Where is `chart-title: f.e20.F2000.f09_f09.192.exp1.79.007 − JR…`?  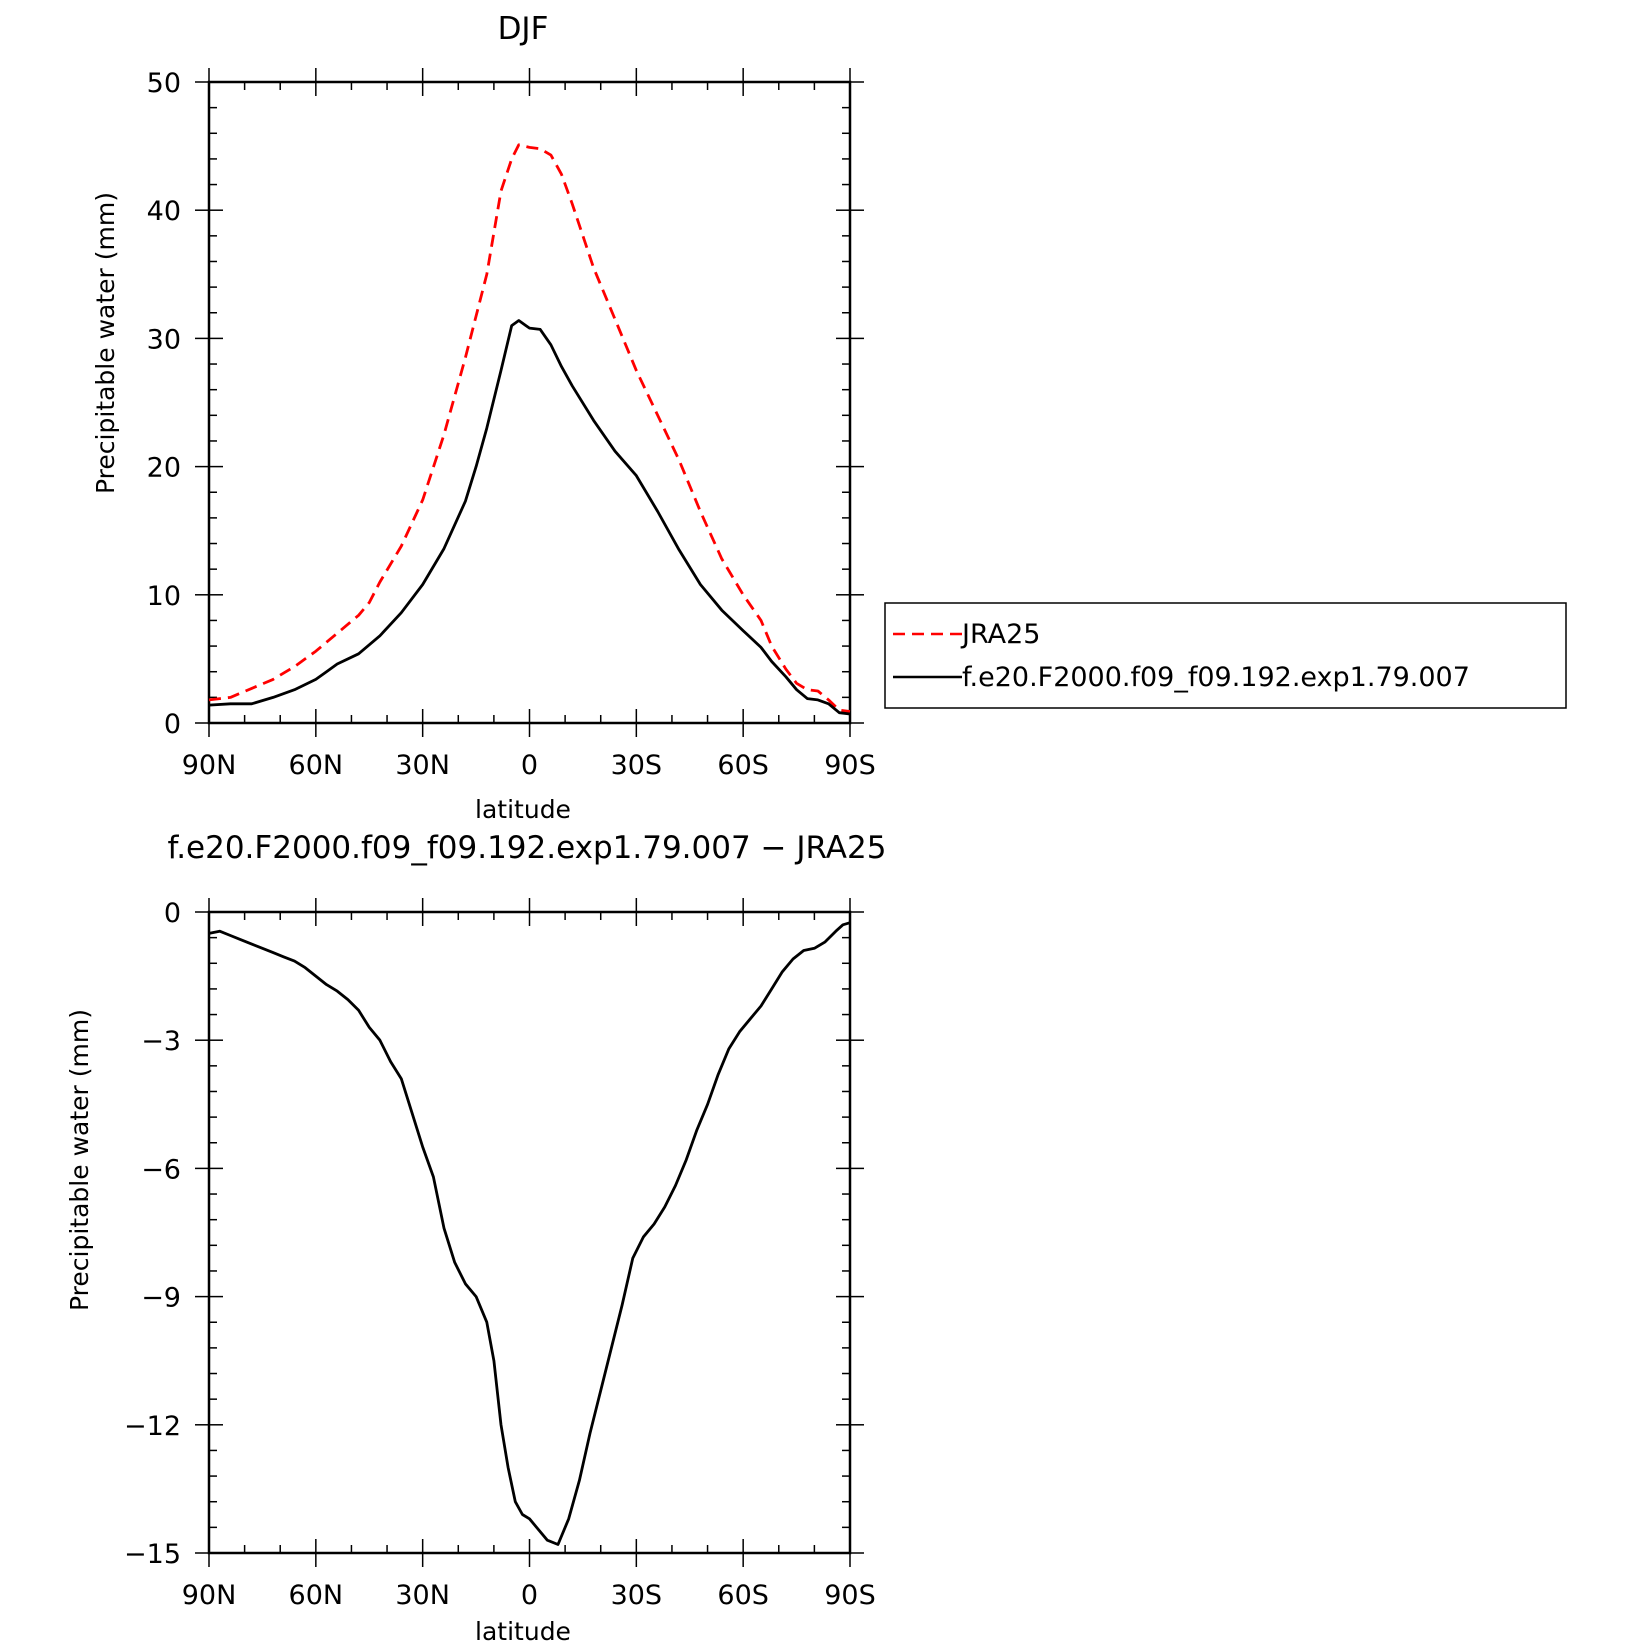 chart-title: f.e20.F2000.f09_f09.192.exp1.79.007 − JR… is located at coordinates (527, 848).